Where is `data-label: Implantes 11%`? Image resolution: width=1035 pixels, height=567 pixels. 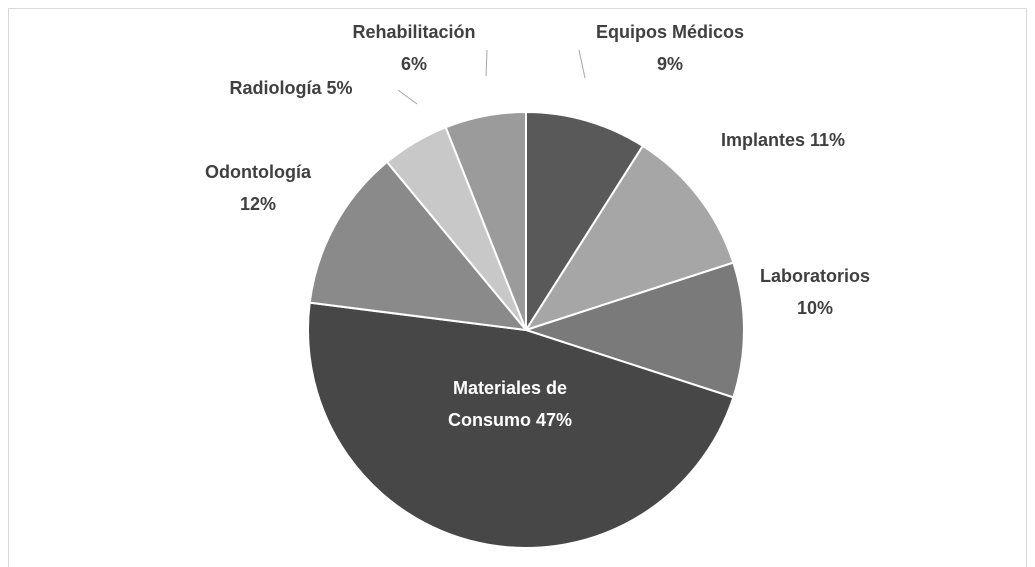
data-label: Implantes 11% is located at coordinates (783, 140).